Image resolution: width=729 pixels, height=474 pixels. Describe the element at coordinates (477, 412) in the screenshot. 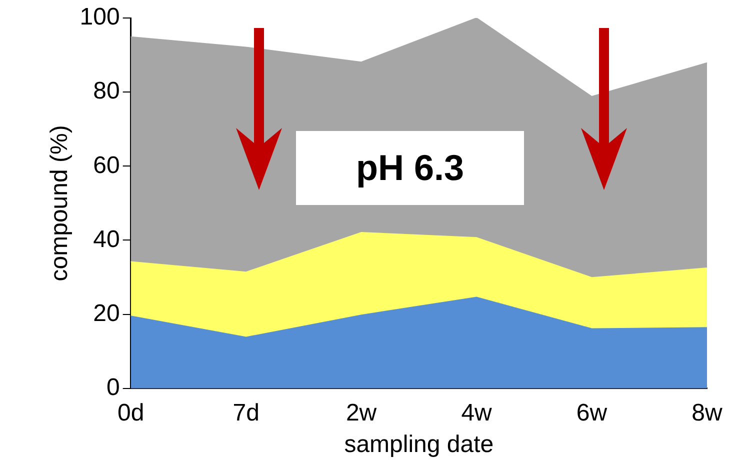

I see `x-tick-label: 4w` at that location.